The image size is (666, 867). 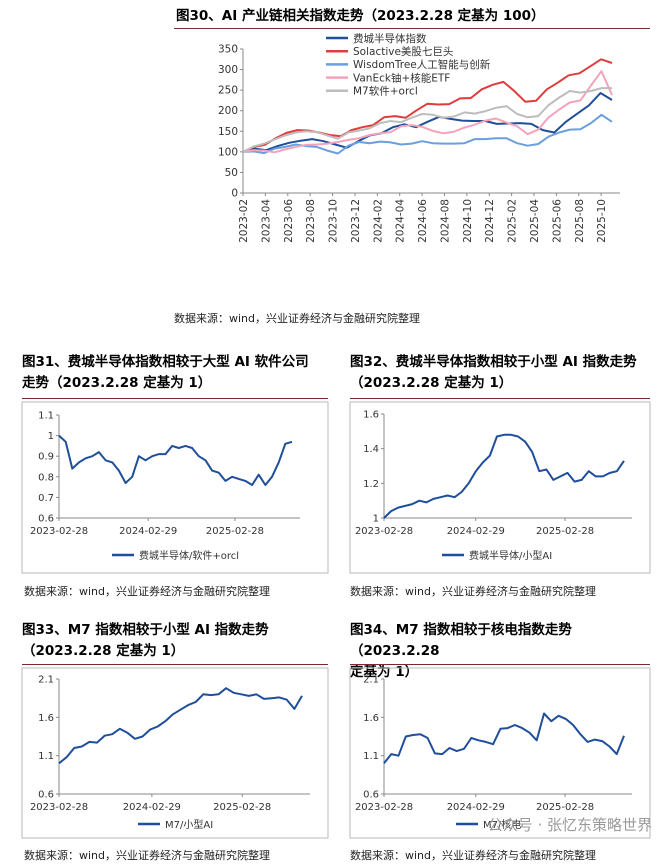 I want to click on y-tick-label: 0.8, so click(x=46, y=477).